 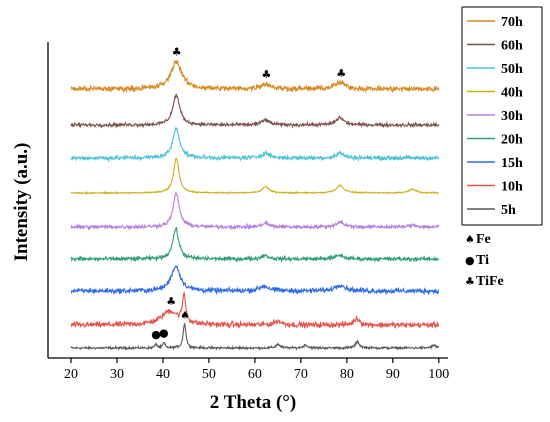 What do you see at coordinates (347, 374) in the screenshot?
I see `x-tick-label-80: 80` at bounding box center [347, 374].